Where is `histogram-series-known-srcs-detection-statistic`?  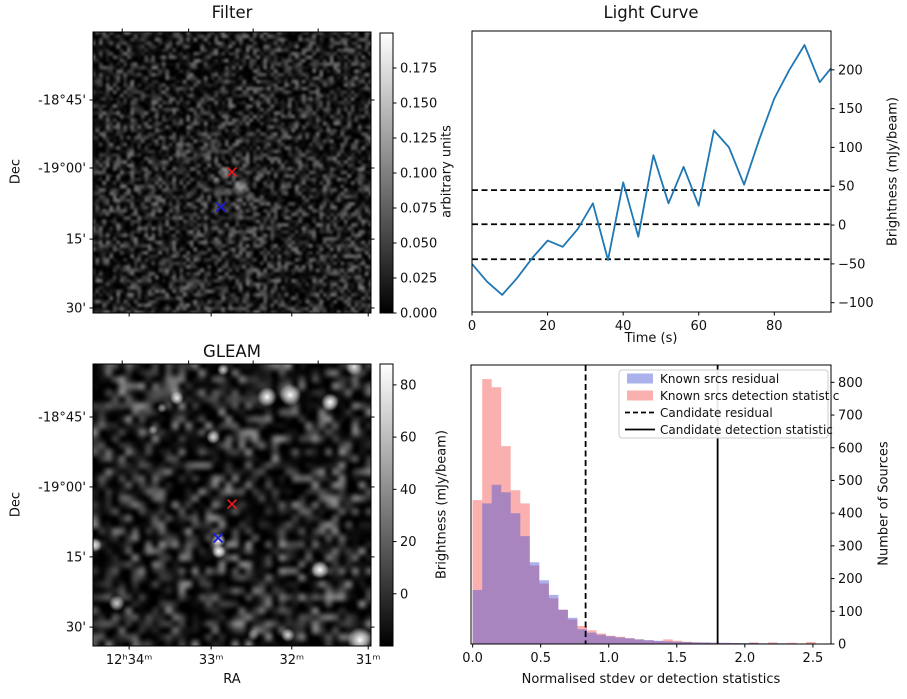 histogram-series-known-srcs-detection-statistic is located at coordinates (644, 511).